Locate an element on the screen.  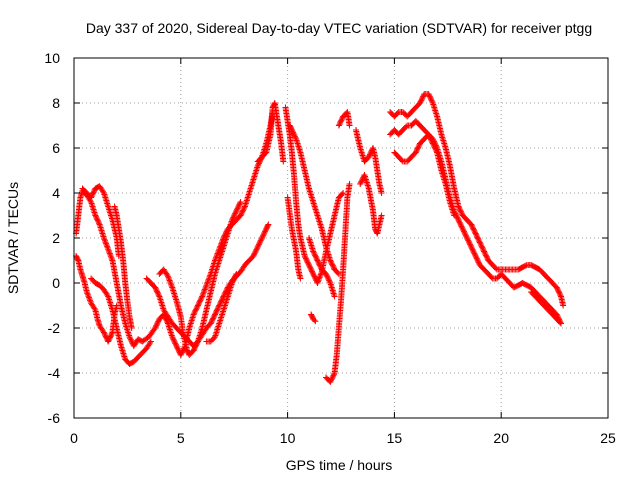
x-tick-label: 10 is located at coordinates (288, 438).